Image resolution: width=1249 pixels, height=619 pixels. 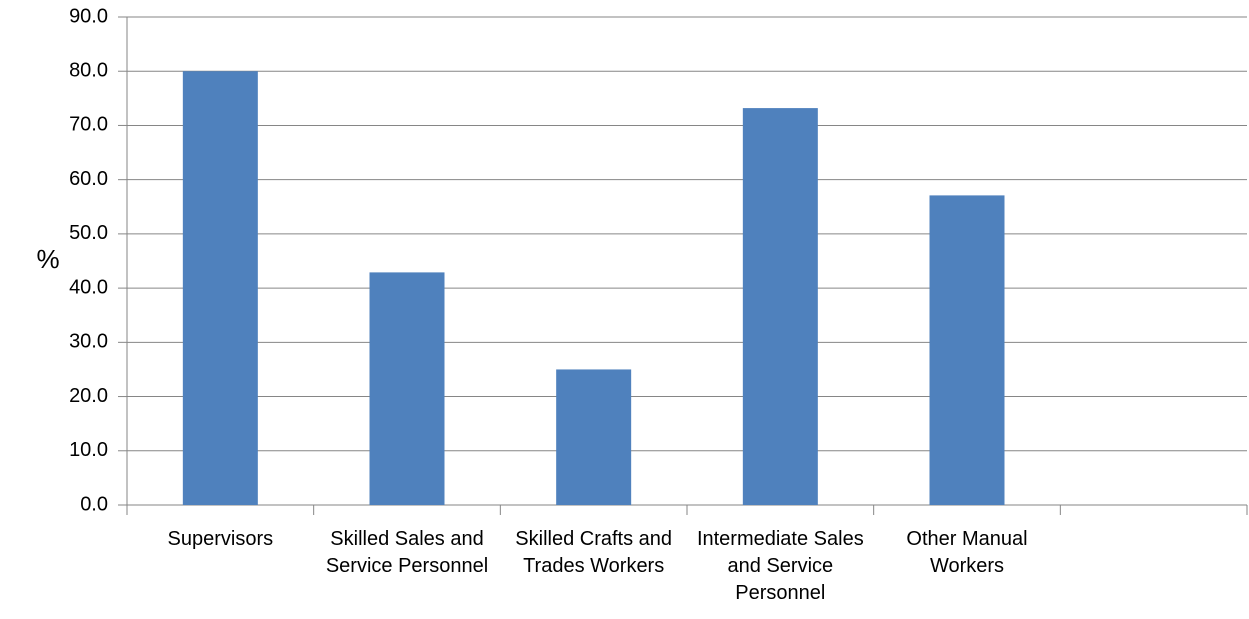 What do you see at coordinates (221, 539) in the screenshot?
I see `x-tick-label: Supervisors` at bounding box center [221, 539].